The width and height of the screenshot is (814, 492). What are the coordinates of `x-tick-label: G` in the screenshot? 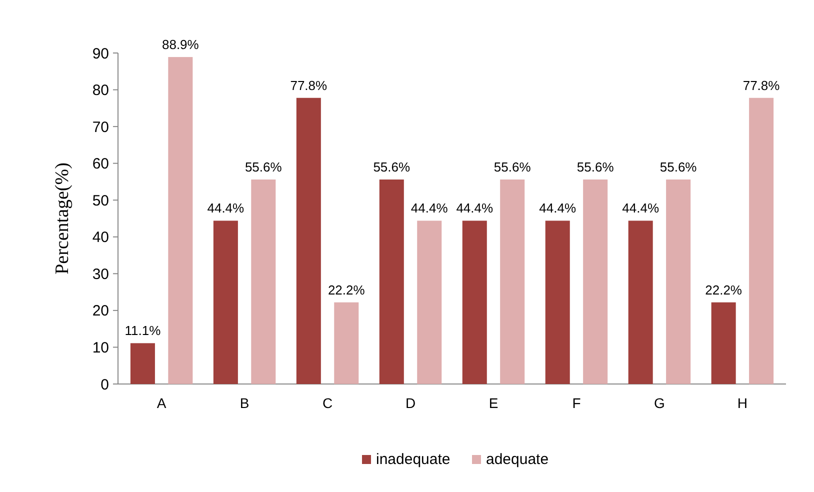 It's located at (659, 403).